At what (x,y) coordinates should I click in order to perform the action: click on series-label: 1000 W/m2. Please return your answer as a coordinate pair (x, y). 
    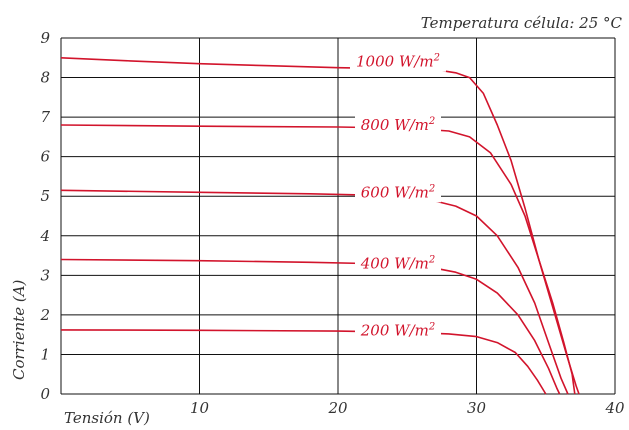
    Looking at the image, I should click on (398, 62).